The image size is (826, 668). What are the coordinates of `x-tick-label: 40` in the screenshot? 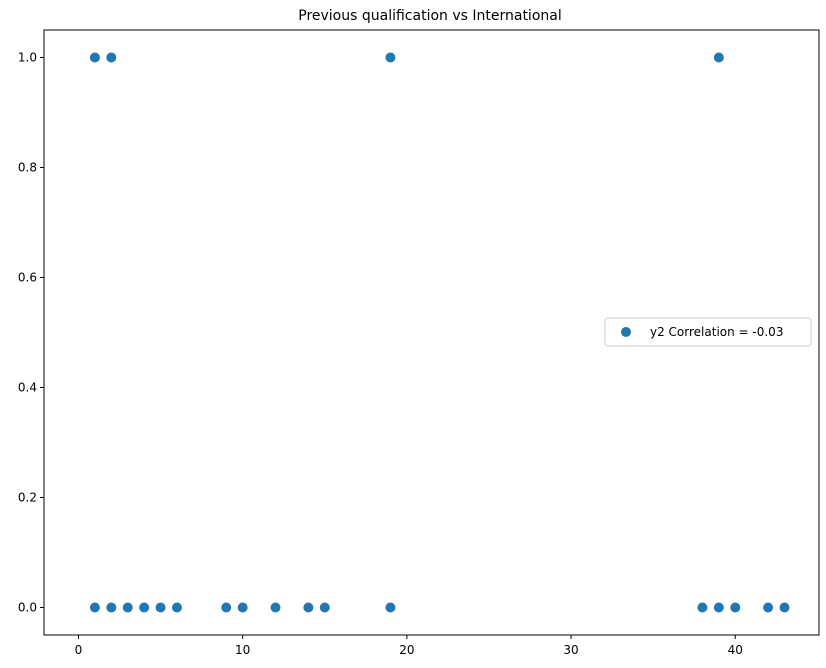 It's located at (735, 650).